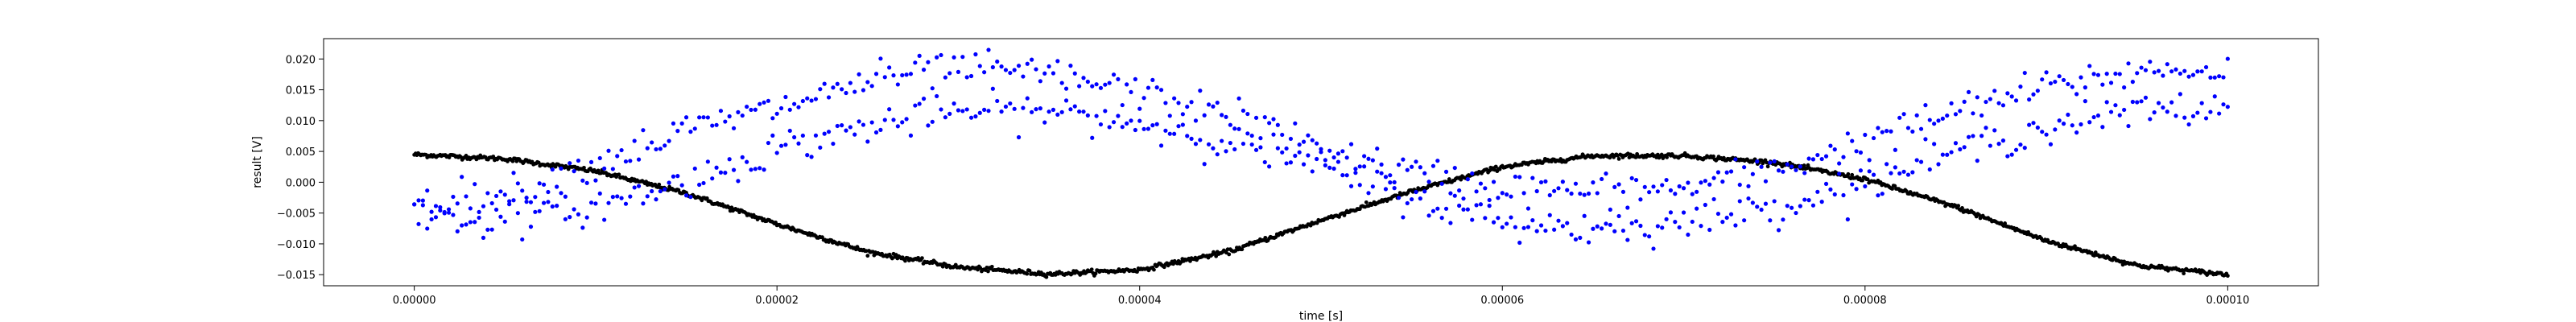 This screenshot has height=322, width=2576. I want to click on y-tick-label: 0.010, so click(301, 122).